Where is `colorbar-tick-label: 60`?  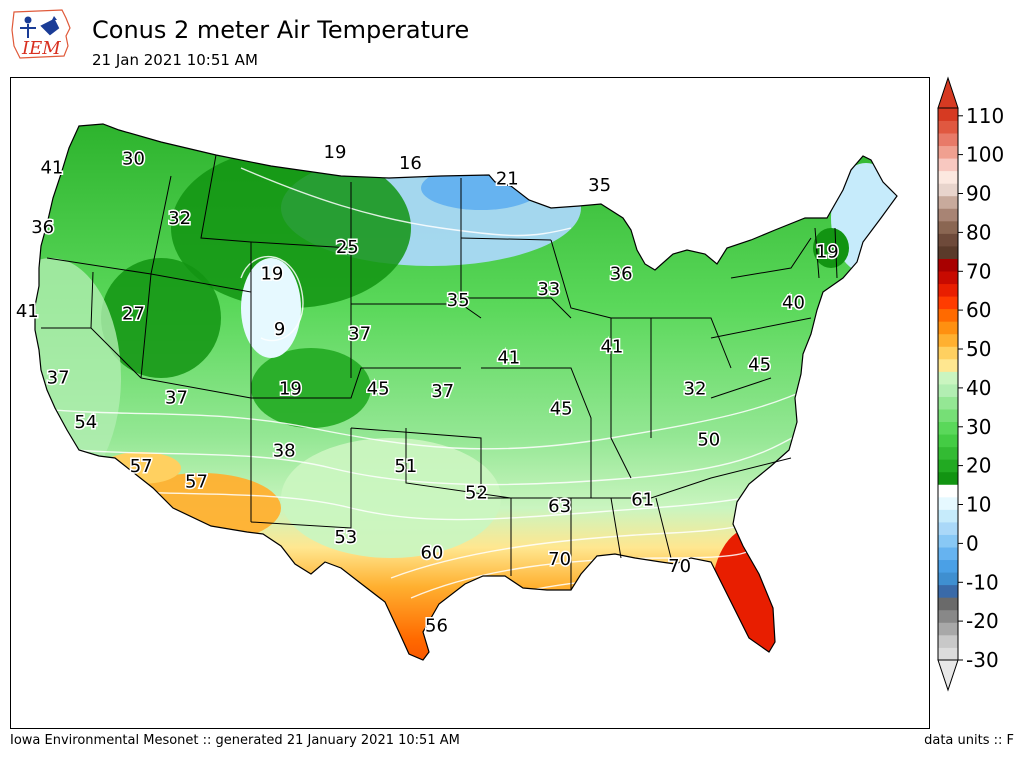
colorbar-tick-label: 60 is located at coordinates (978, 310).